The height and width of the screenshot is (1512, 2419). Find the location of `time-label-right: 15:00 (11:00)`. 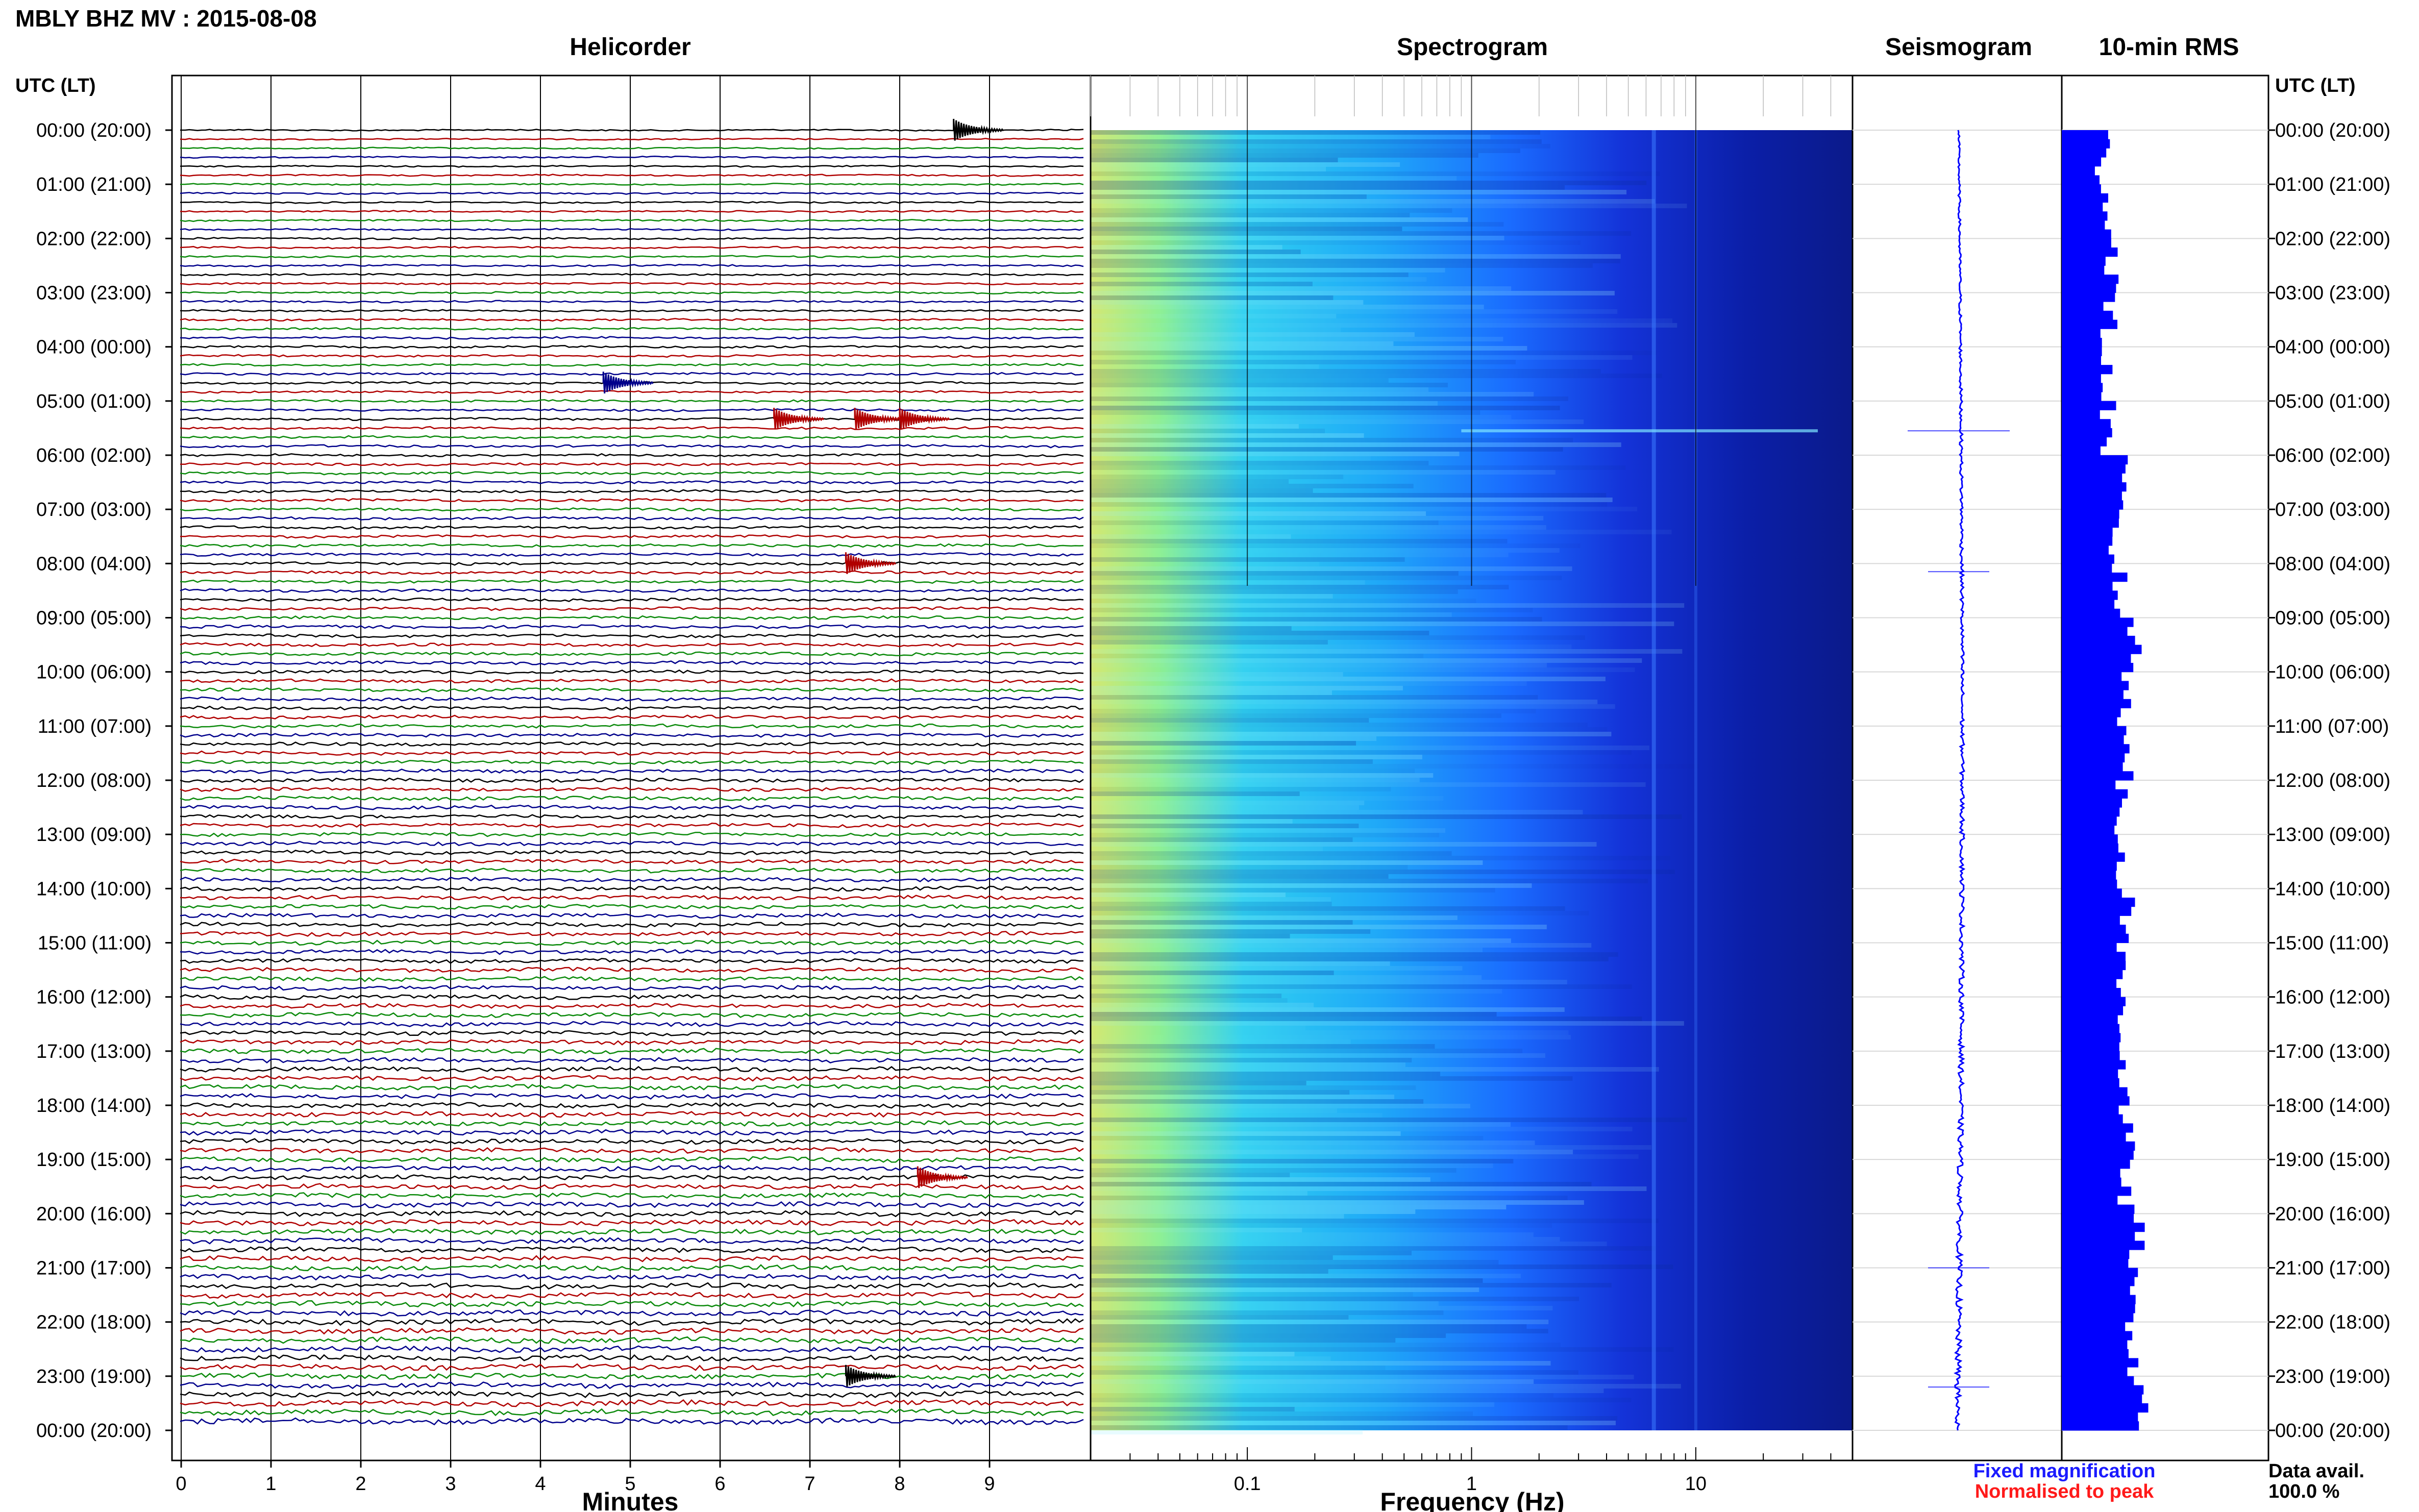

time-label-right: 15:00 (11:00) is located at coordinates (2332, 943).